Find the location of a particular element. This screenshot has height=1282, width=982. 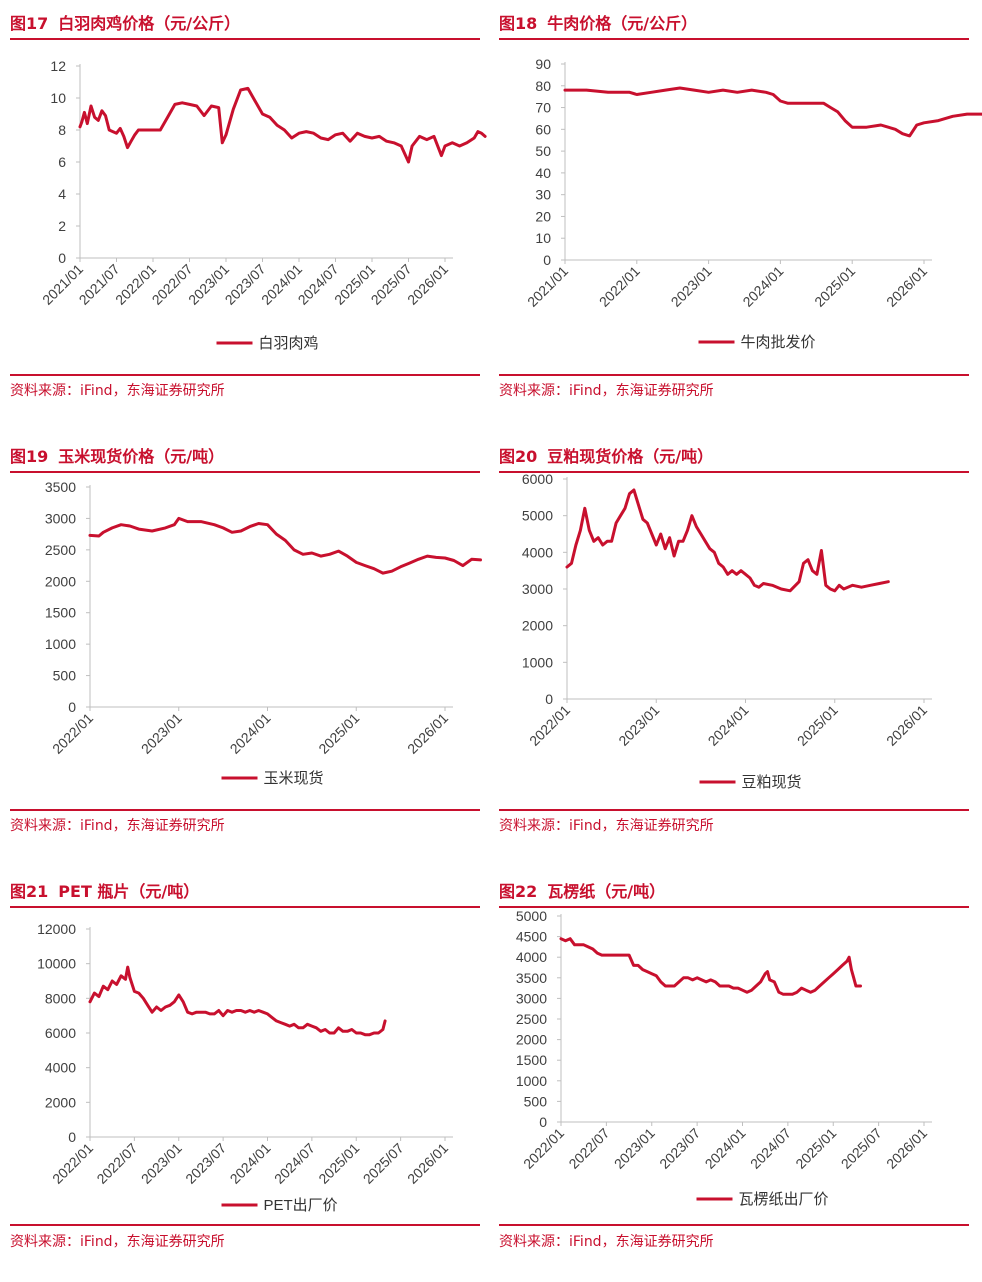

y-tick-label: 10 is located at coordinates (58, 98).